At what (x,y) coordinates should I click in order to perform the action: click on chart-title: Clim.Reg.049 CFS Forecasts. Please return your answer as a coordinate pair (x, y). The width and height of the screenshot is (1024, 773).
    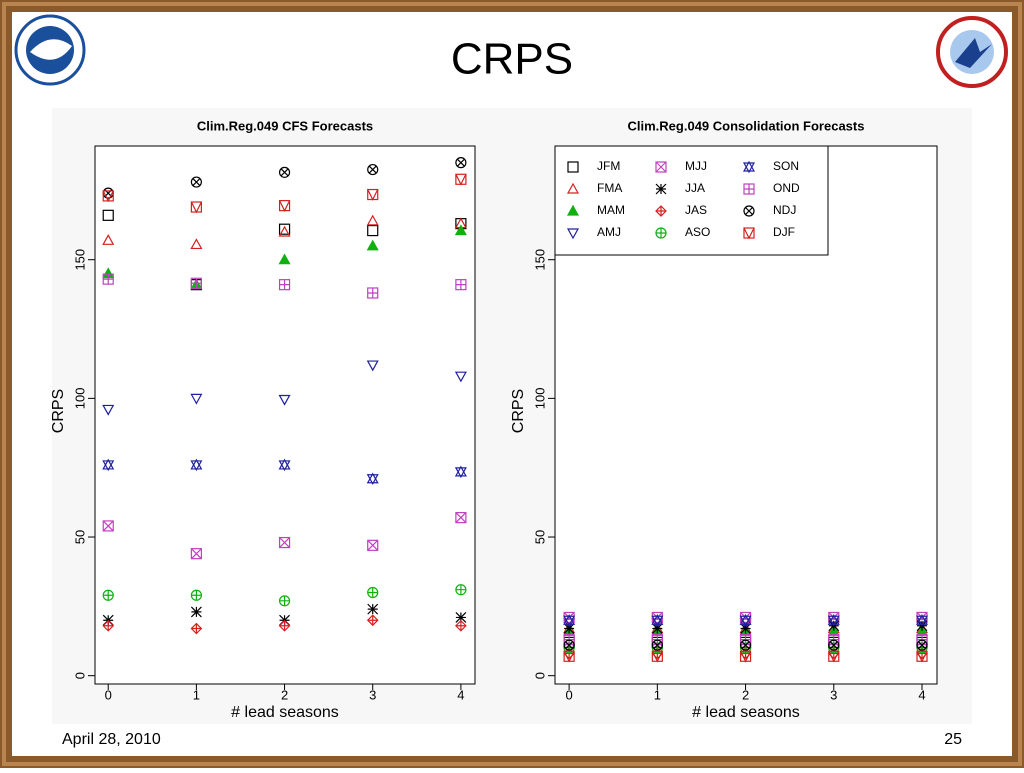
    Looking at the image, I should click on (285, 125).